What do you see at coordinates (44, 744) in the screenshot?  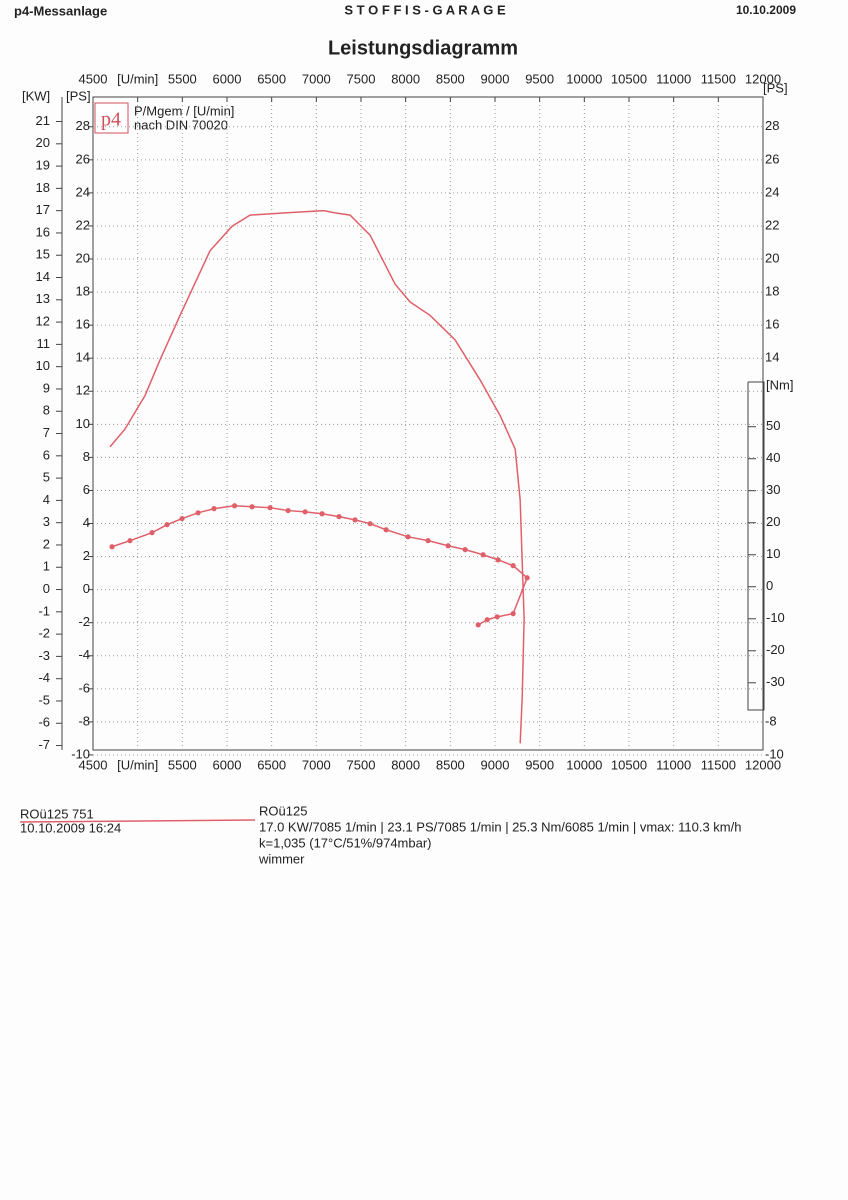 I see `y-tick-label: -7` at bounding box center [44, 744].